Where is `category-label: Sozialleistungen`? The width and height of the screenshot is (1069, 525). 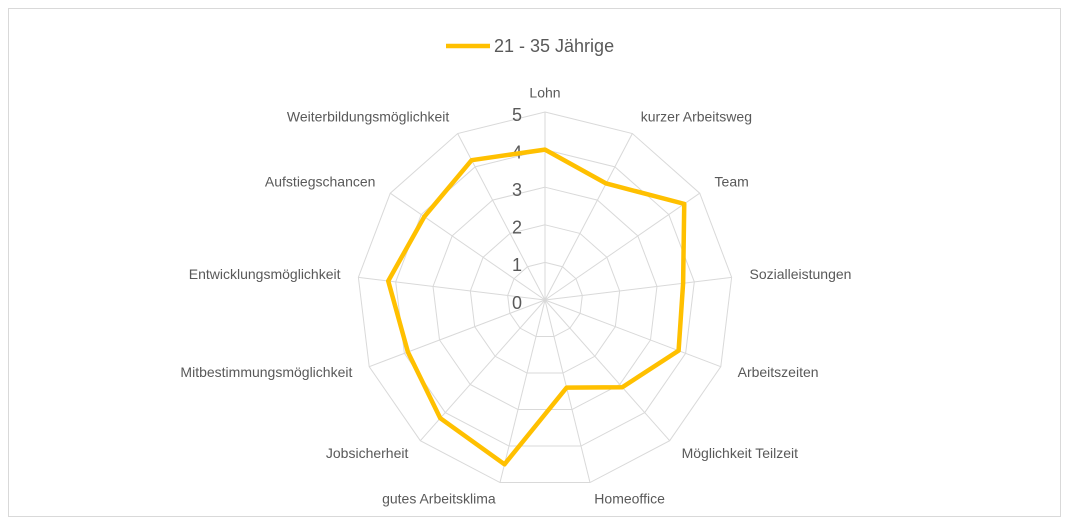 category-label: Sozialleistungen is located at coordinates (800, 274).